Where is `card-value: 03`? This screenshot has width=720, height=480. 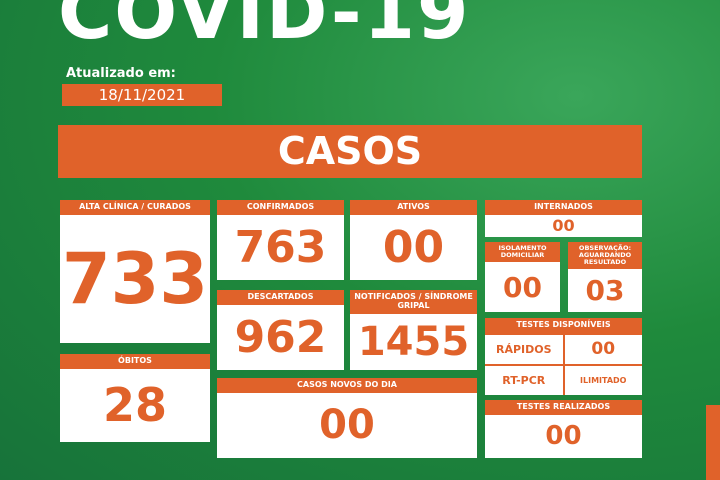 card-value: 03 is located at coordinates (605, 291).